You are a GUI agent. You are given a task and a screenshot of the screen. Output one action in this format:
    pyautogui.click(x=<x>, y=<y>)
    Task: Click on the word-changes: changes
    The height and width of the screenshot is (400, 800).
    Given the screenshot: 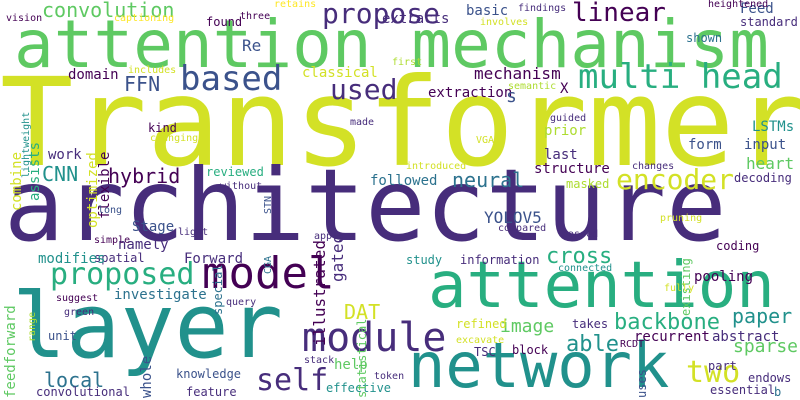 What is the action you would take?
    pyautogui.click(x=653, y=166)
    